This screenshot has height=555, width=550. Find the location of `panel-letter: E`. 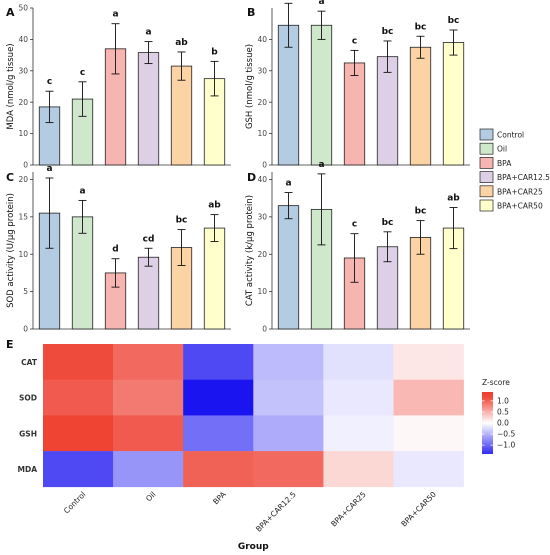

panel-letter: E is located at coordinates (10, 344).